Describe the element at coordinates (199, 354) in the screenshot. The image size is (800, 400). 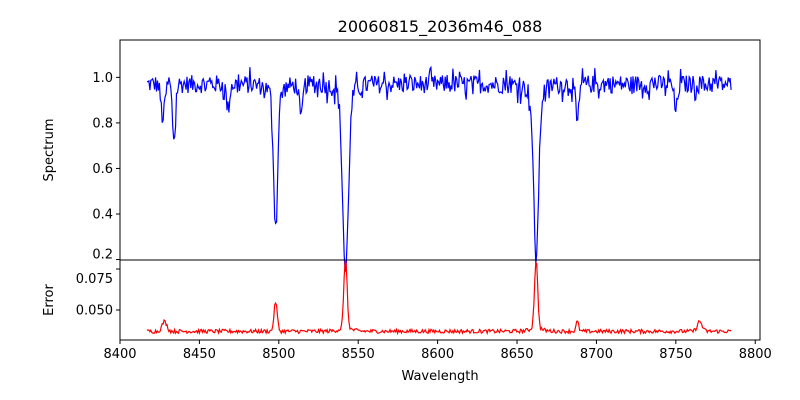
I see `x-tick-label: 8450` at that location.